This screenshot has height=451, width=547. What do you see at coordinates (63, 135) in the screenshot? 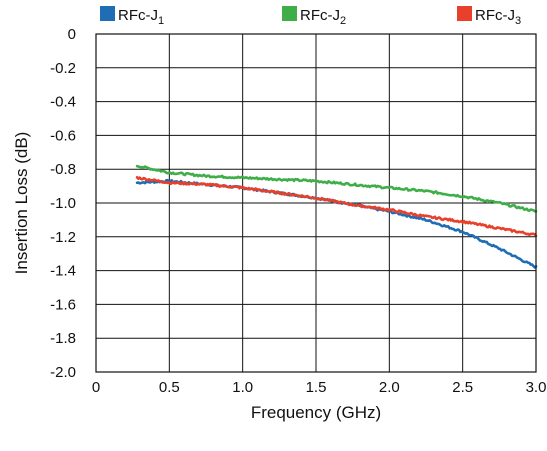
I see `y-tick-label: -0.6` at bounding box center [63, 135].